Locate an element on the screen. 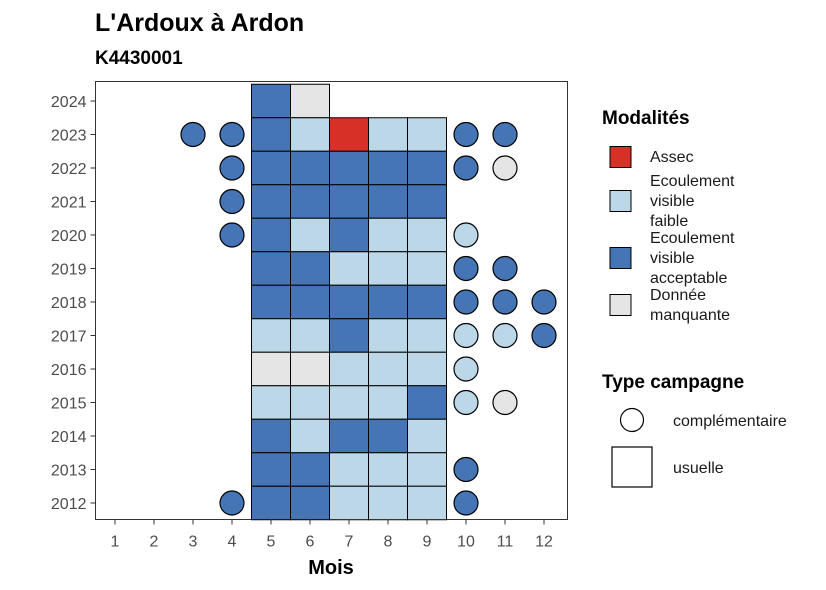 The image size is (826, 590). y-tick-label-2023: 2023 is located at coordinates (69, 136).